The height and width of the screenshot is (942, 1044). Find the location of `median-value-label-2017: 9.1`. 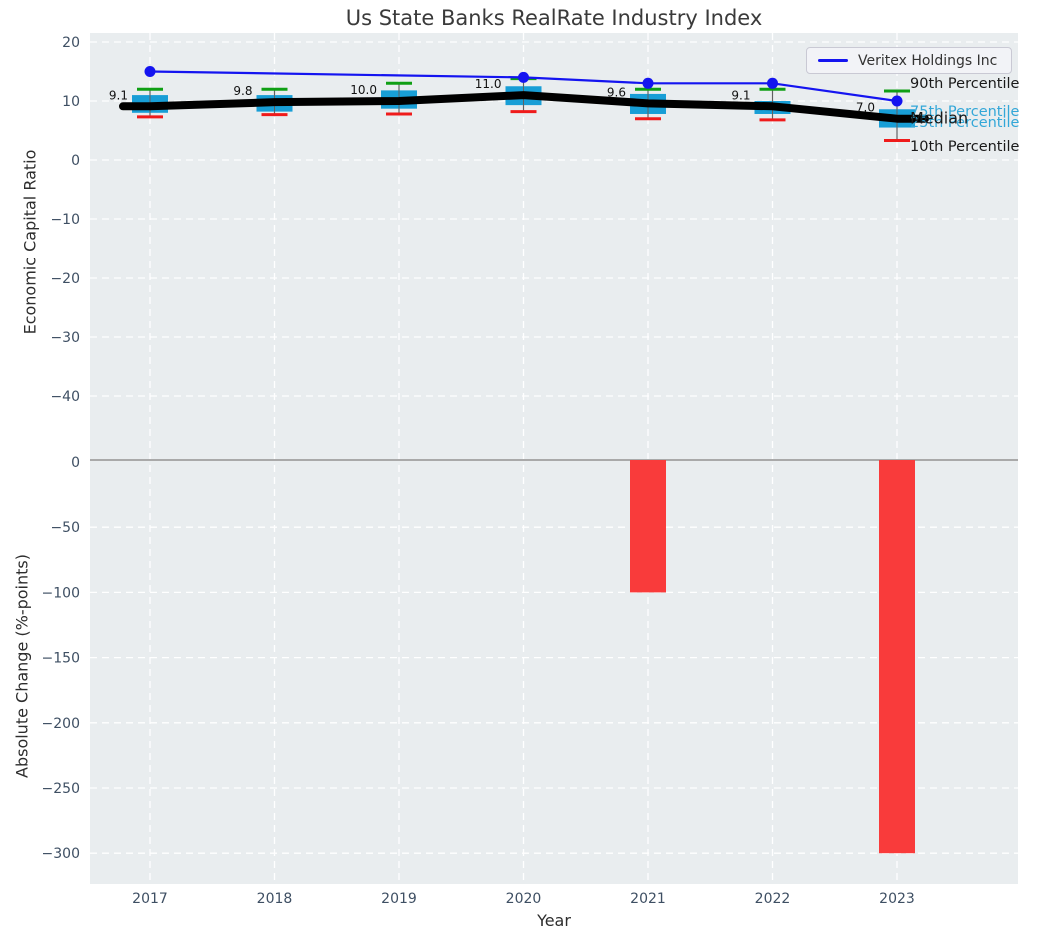

median-value-label-2017: 9.1 is located at coordinates (118, 95).